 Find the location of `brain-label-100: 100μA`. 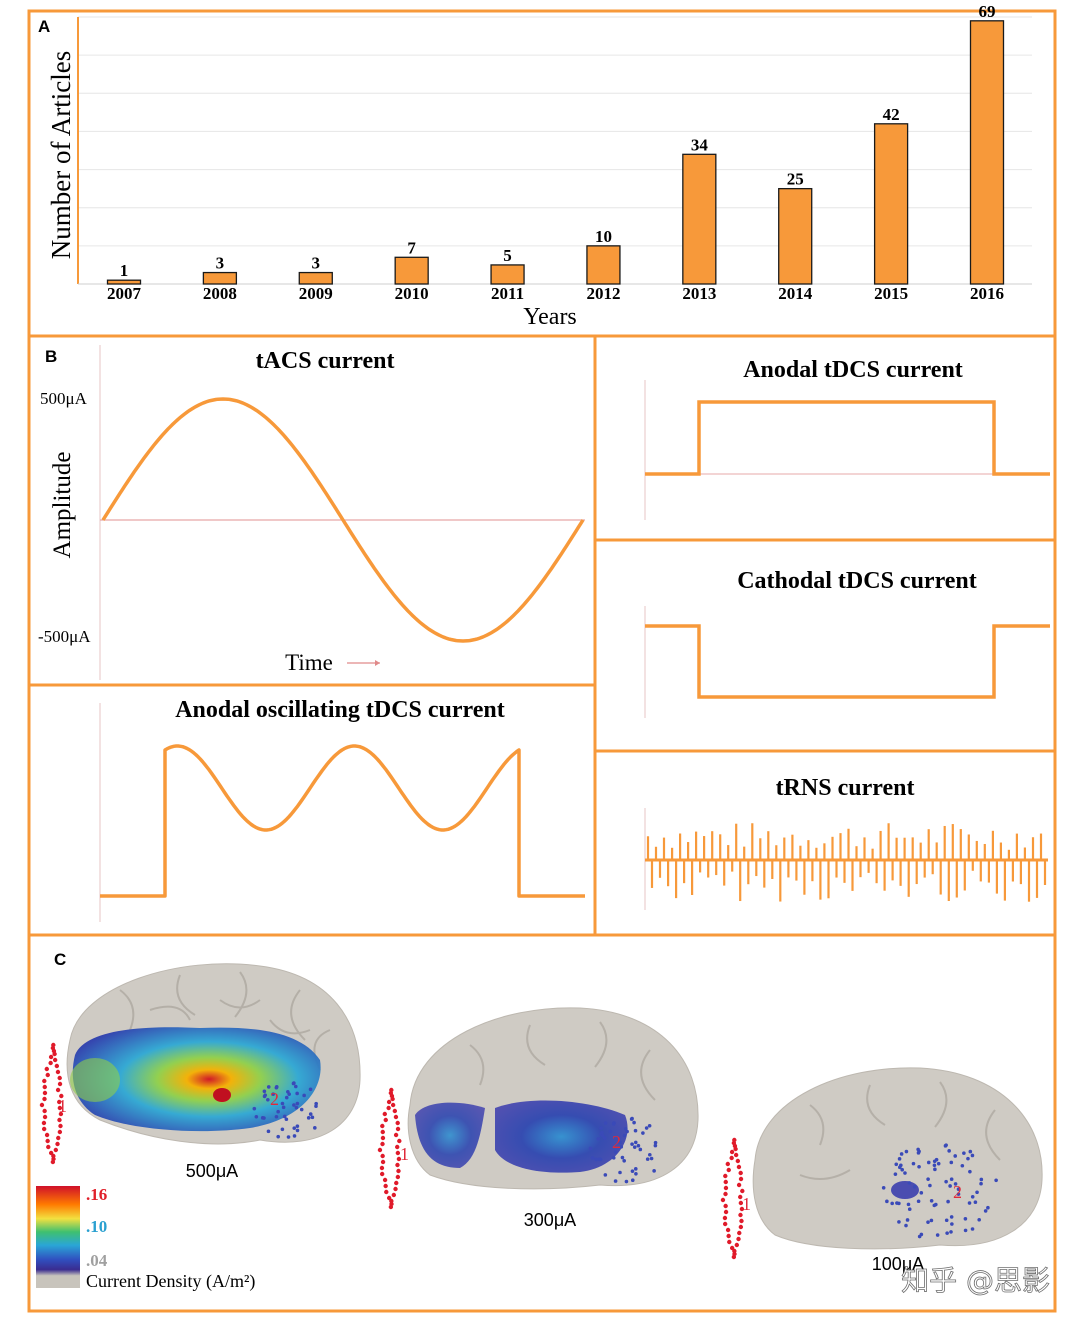

brain-label-100: 100μA is located at coordinates (898, 1264).